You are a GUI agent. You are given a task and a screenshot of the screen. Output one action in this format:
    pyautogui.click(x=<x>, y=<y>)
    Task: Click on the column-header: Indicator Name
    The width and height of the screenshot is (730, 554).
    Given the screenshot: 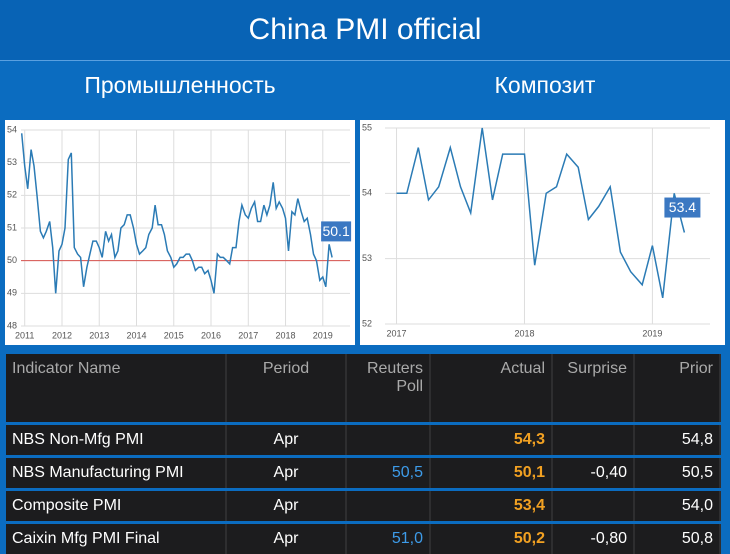 What is the action you would take?
    pyautogui.click(x=116, y=389)
    